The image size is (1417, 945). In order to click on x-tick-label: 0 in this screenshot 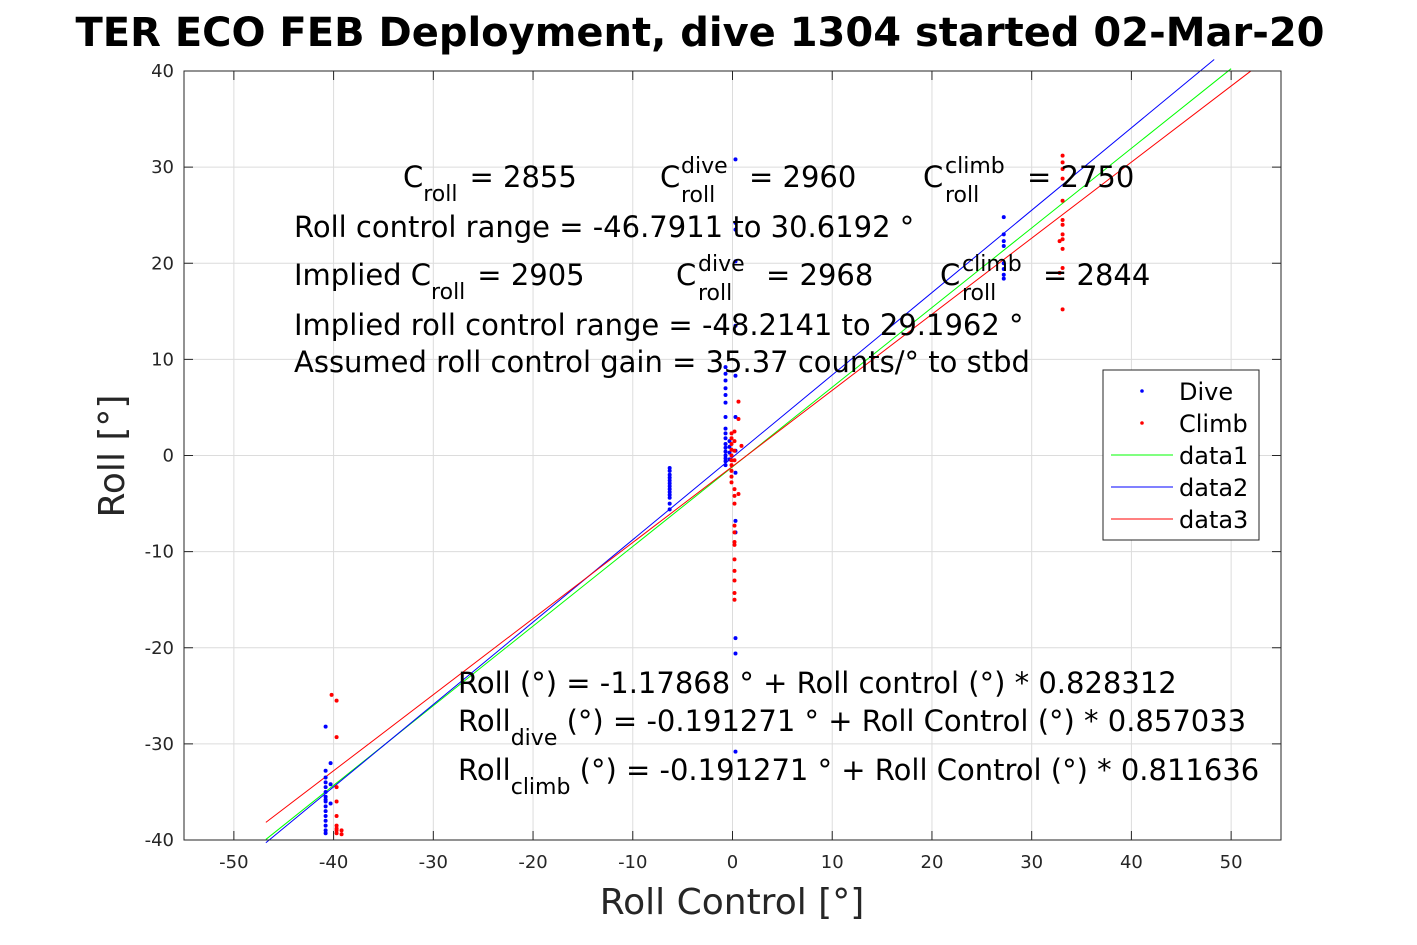, I will do `click(732, 862)`.